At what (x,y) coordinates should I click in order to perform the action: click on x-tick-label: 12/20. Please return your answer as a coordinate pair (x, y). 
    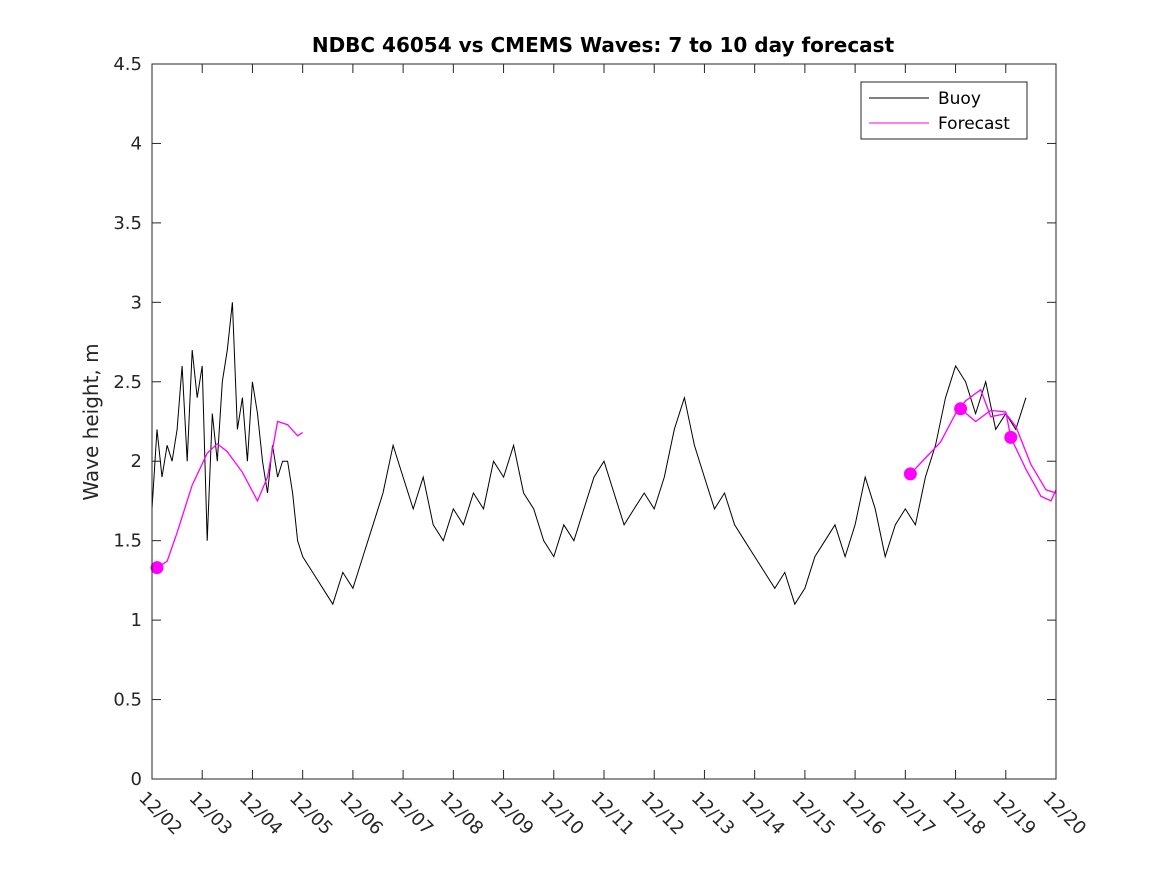
    Looking at the image, I should click on (1064, 814).